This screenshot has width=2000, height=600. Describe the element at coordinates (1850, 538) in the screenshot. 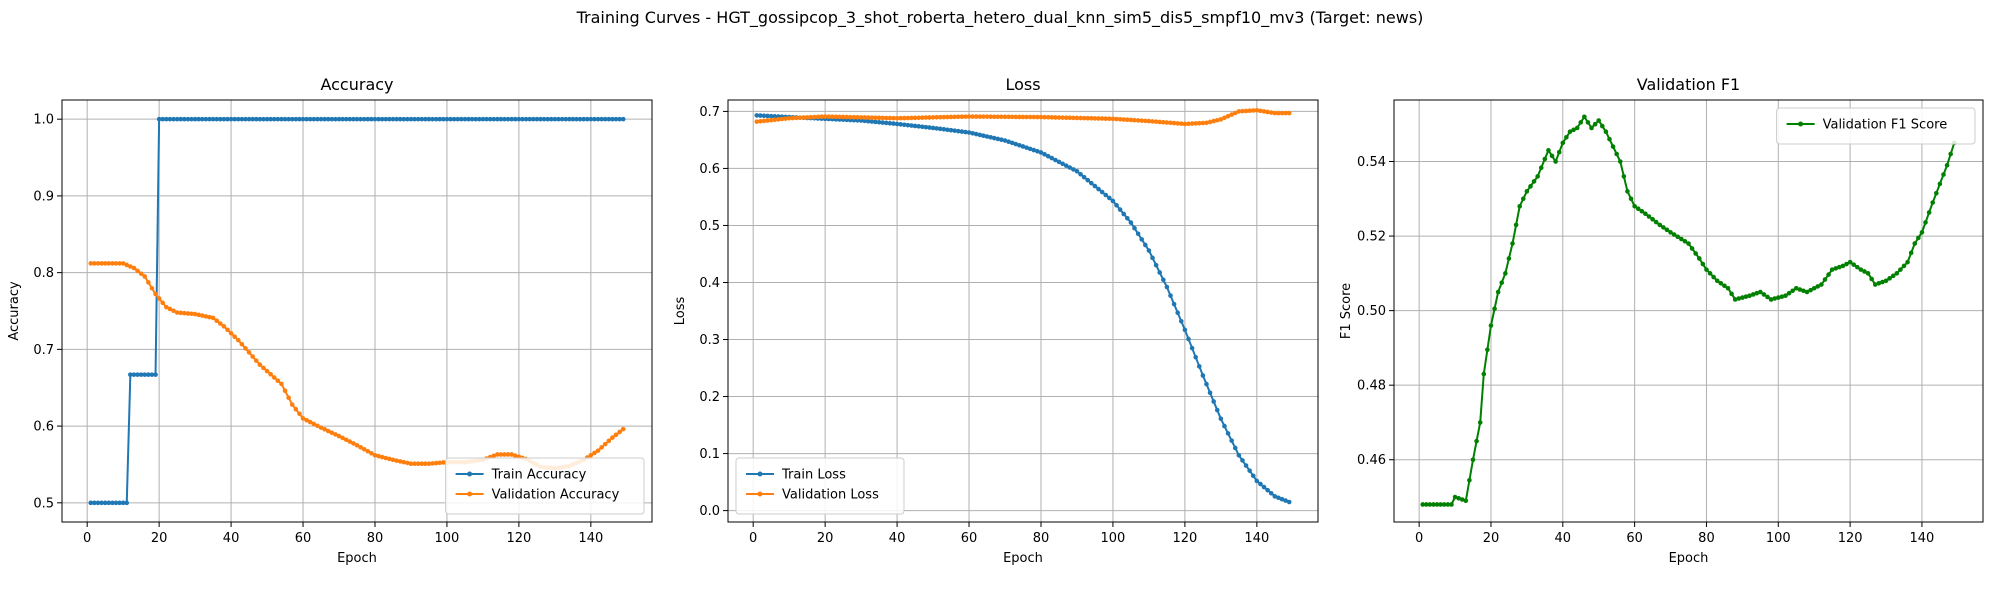

I see `x-tick-label: 120` at that location.